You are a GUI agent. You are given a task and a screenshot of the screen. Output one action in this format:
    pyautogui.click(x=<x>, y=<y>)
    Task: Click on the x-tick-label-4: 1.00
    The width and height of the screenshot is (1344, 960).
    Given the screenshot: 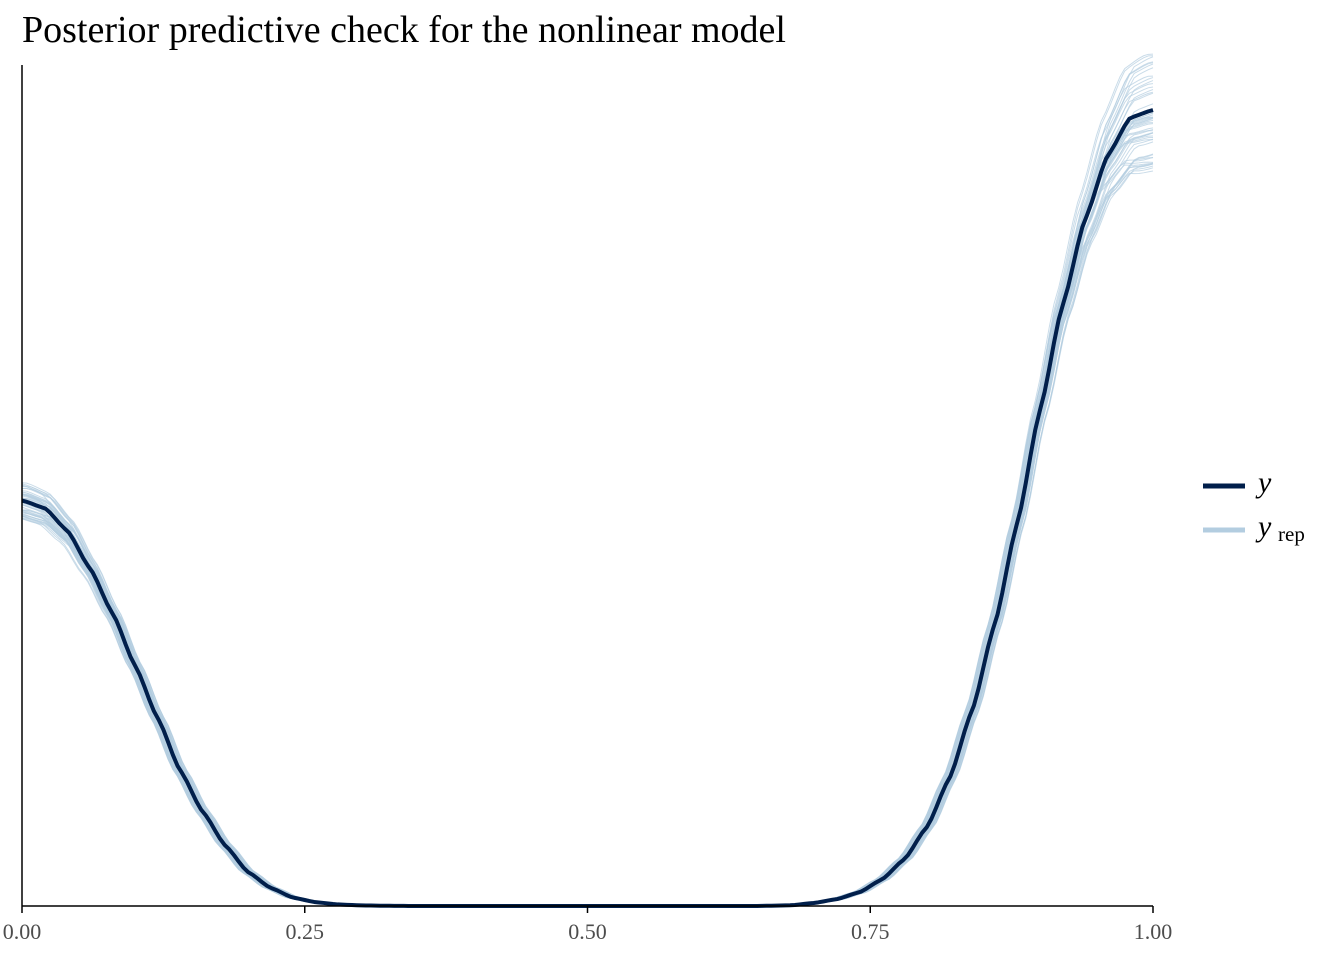 What is the action you would take?
    pyautogui.click(x=1153, y=931)
    